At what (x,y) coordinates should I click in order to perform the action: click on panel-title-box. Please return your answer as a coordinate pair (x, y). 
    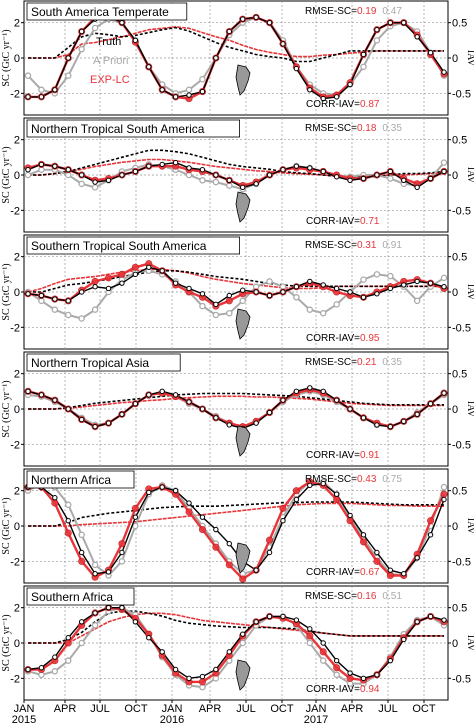
    Looking at the image, I should click on (133, 245).